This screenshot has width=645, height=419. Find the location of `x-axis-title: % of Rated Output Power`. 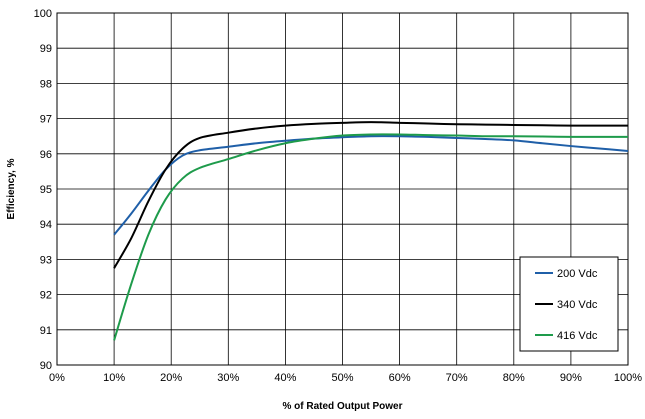

x-axis-title: % of Rated Output Power is located at coordinates (343, 406).